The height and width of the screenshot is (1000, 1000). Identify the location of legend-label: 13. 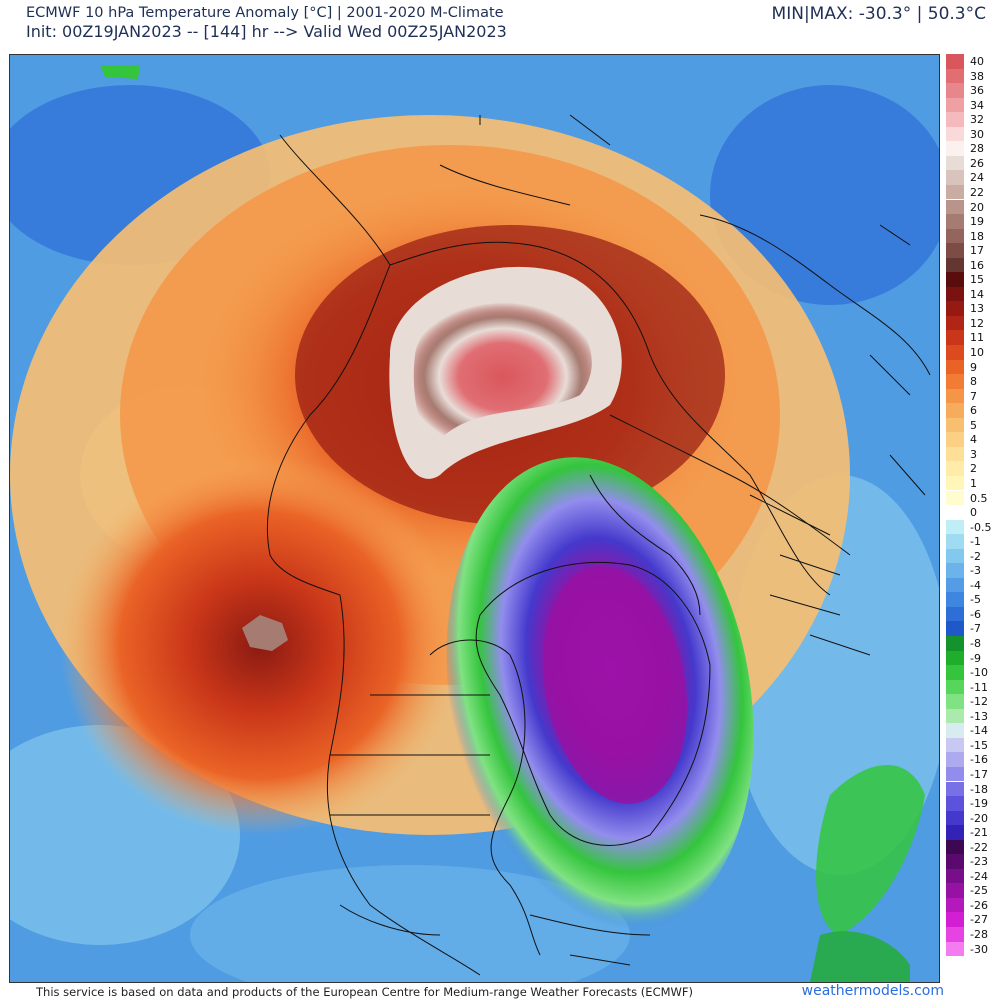
(977, 309).